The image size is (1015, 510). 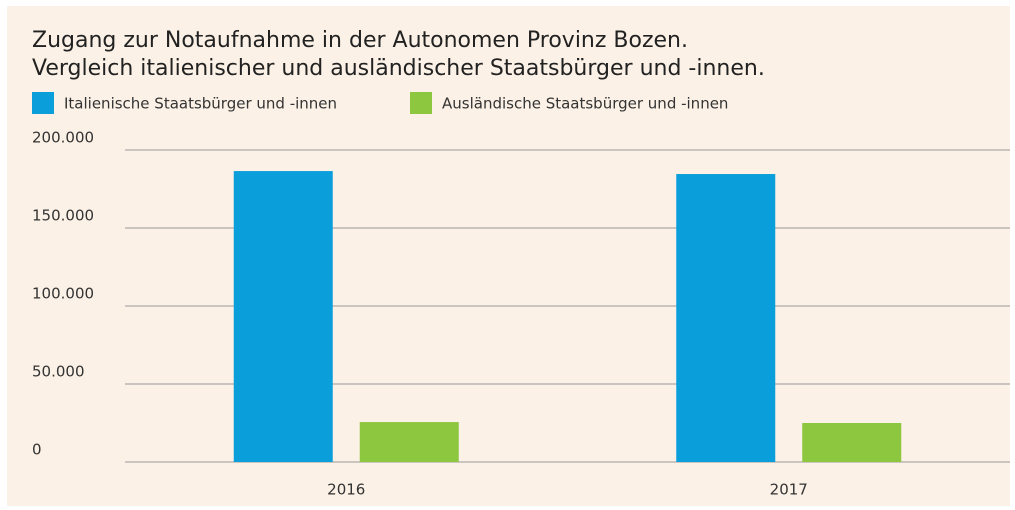 What do you see at coordinates (789, 490) in the screenshot?
I see `x-tick-label: 2017` at bounding box center [789, 490].